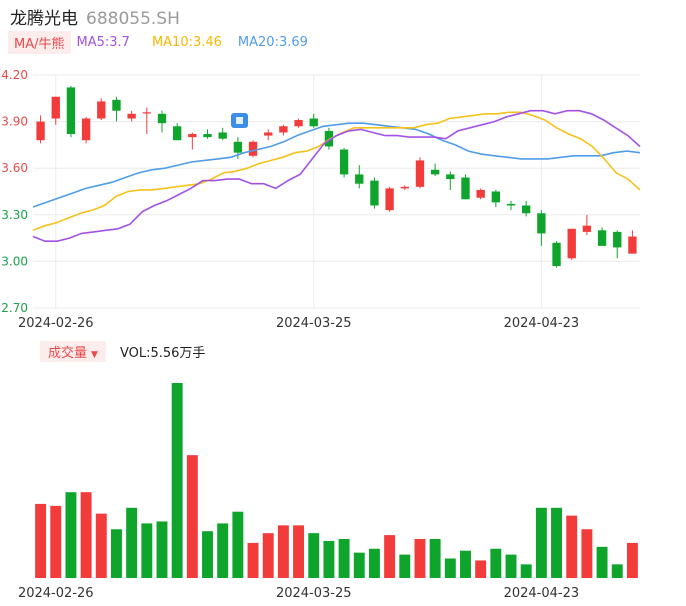  I want to click on event-marker-glyph, so click(239, 120).